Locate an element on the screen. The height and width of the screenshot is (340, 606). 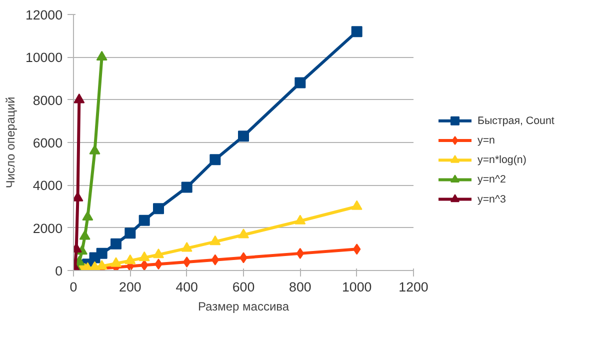
x-tick-label: 200 is located at coordinates (130, 287).